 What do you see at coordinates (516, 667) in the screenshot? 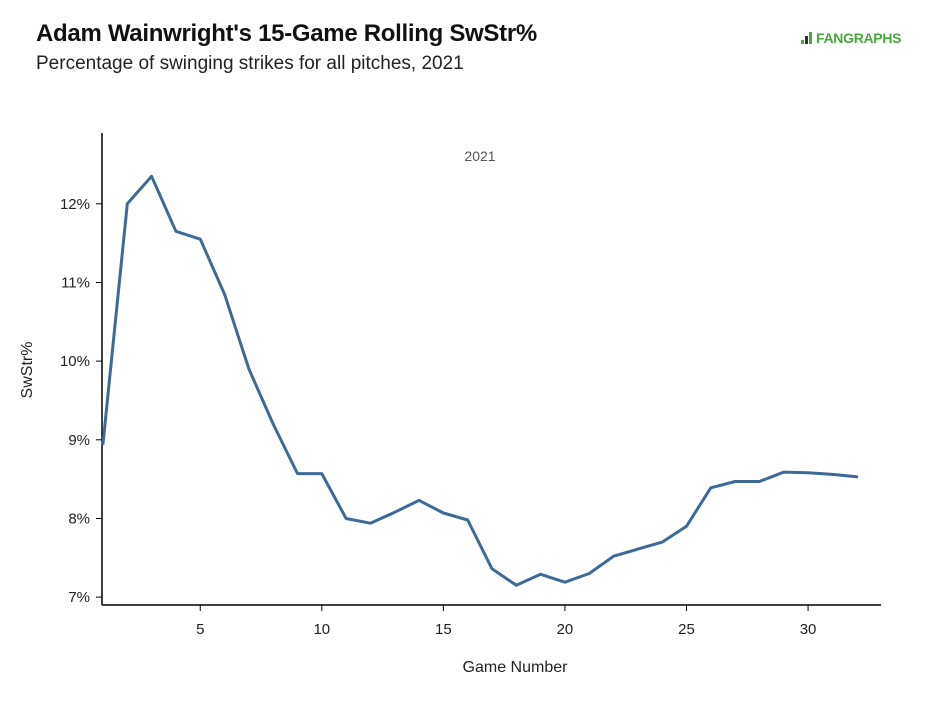
I see `x-axis-title: Game Number` at bounding box center [516, 667].